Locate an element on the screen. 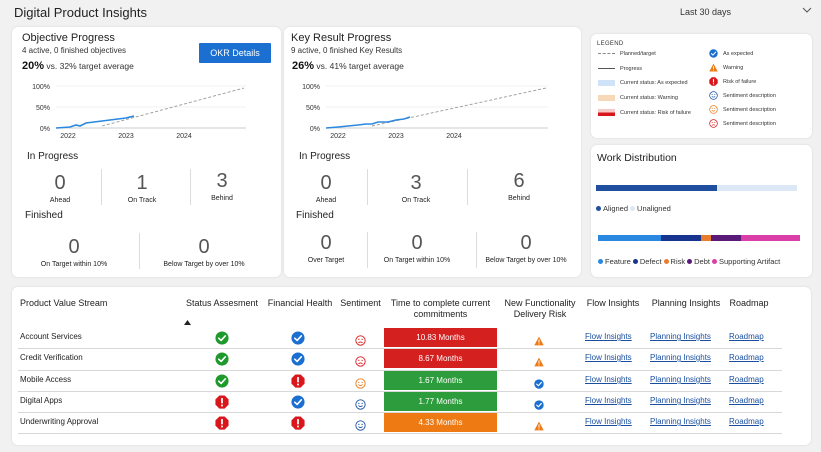 This screenshot has width=821, height=452. col-header-flow: Flow Insights is located at coordinates (613, 303).